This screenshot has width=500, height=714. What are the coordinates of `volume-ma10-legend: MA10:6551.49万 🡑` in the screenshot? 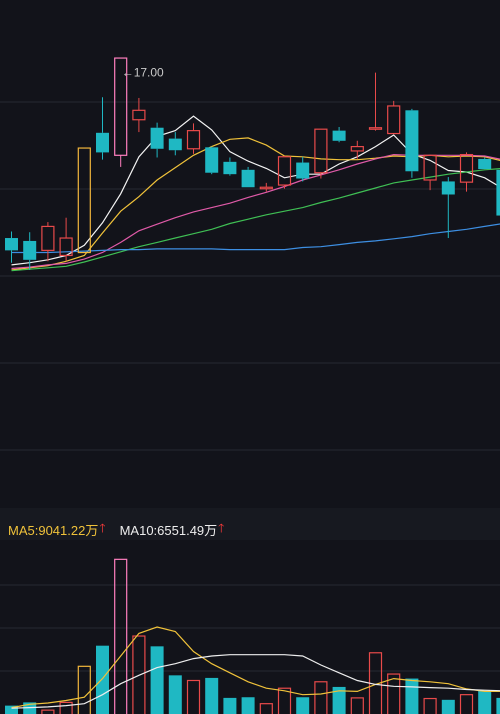 It's located at (172, 529).